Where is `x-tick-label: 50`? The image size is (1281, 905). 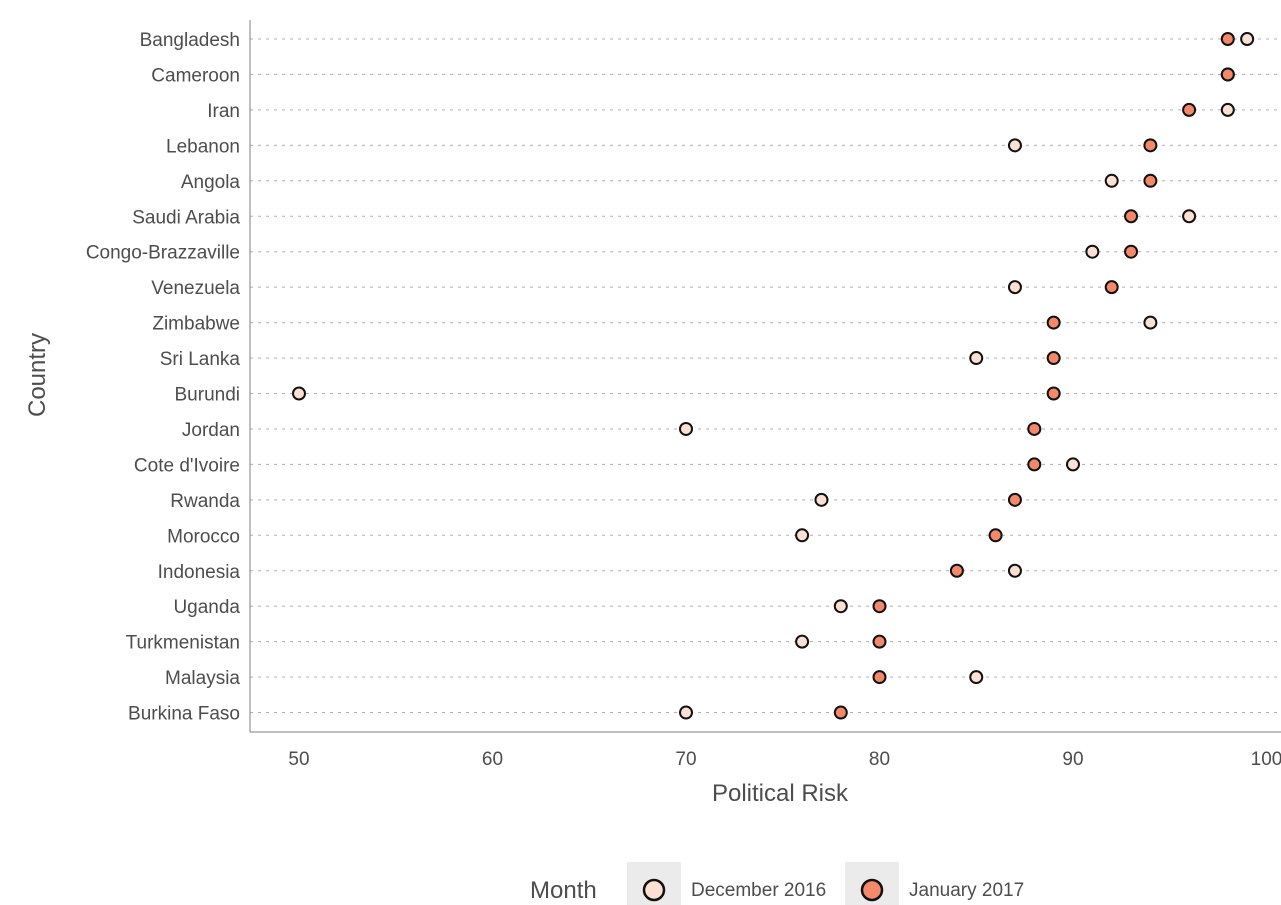
x-tick-label: 50 is located at coordinates (298, 759).